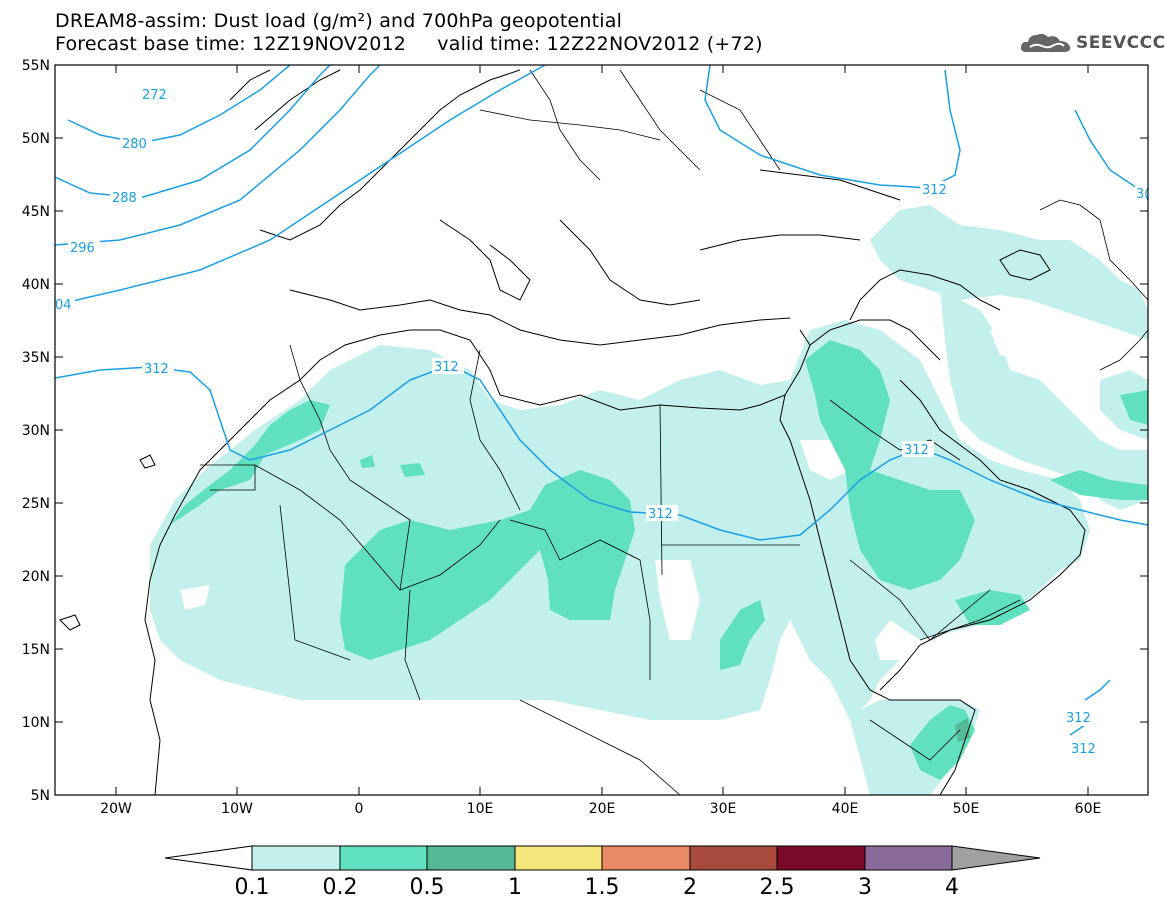 The width and height of the screenshot is (1165, 907). Describe the element at coordinates (36, 285) in the screenshot. I see `lat-label: 40N` at that location.